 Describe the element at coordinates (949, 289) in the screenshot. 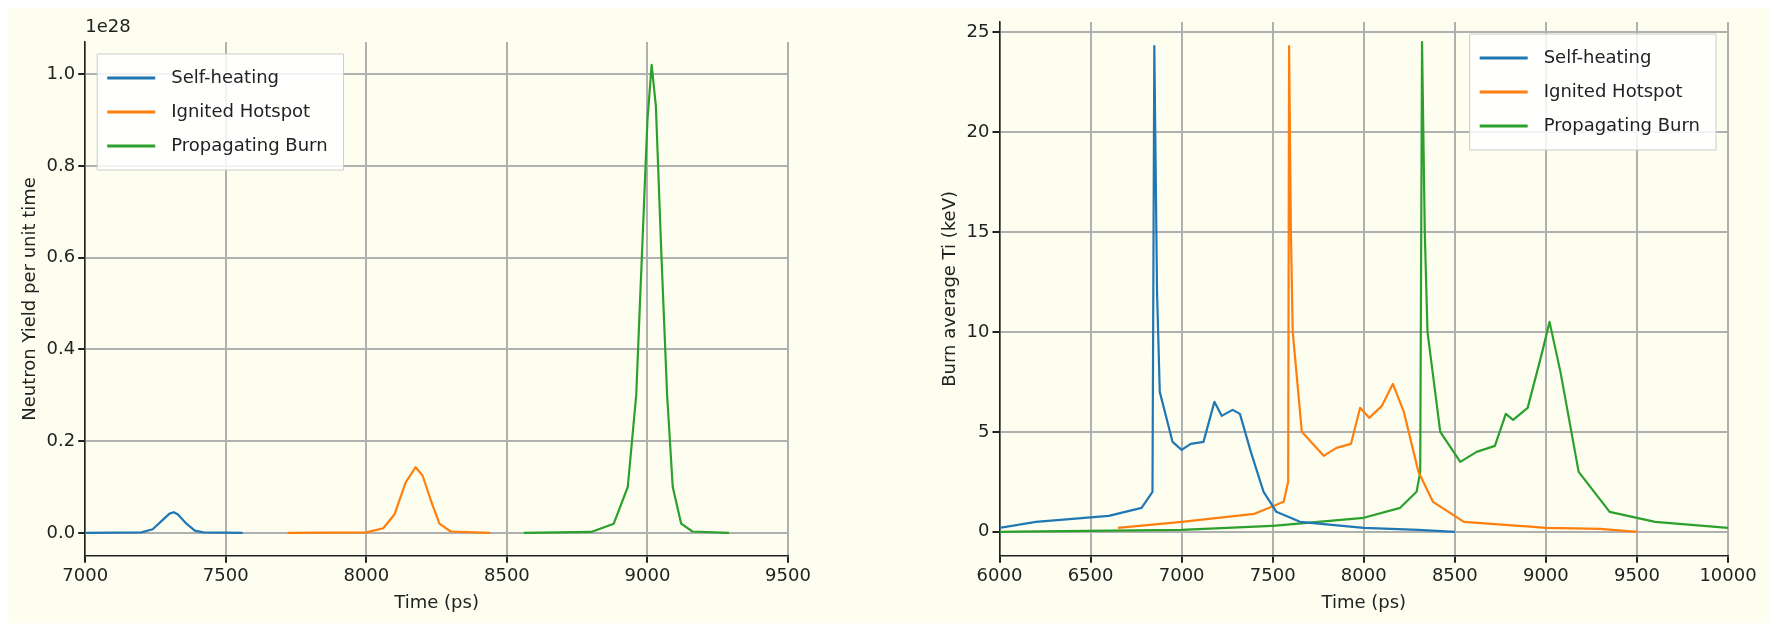

I see `y-axis-title: Burn average Ti (keV)` at that location.